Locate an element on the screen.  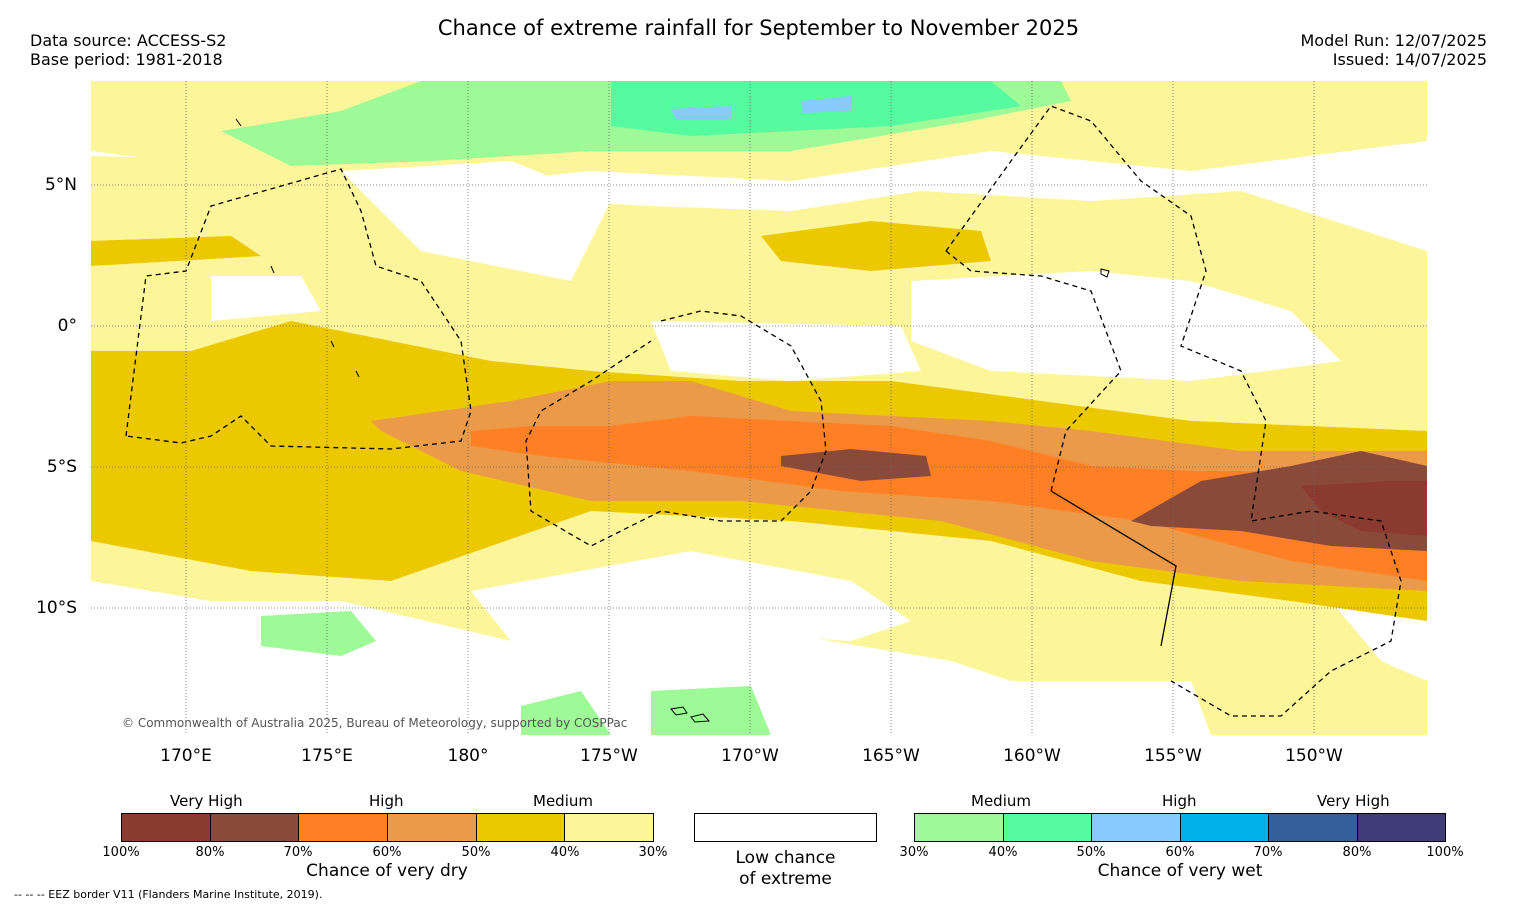
lon-label: 170°E is located at coordinates (186, 756).